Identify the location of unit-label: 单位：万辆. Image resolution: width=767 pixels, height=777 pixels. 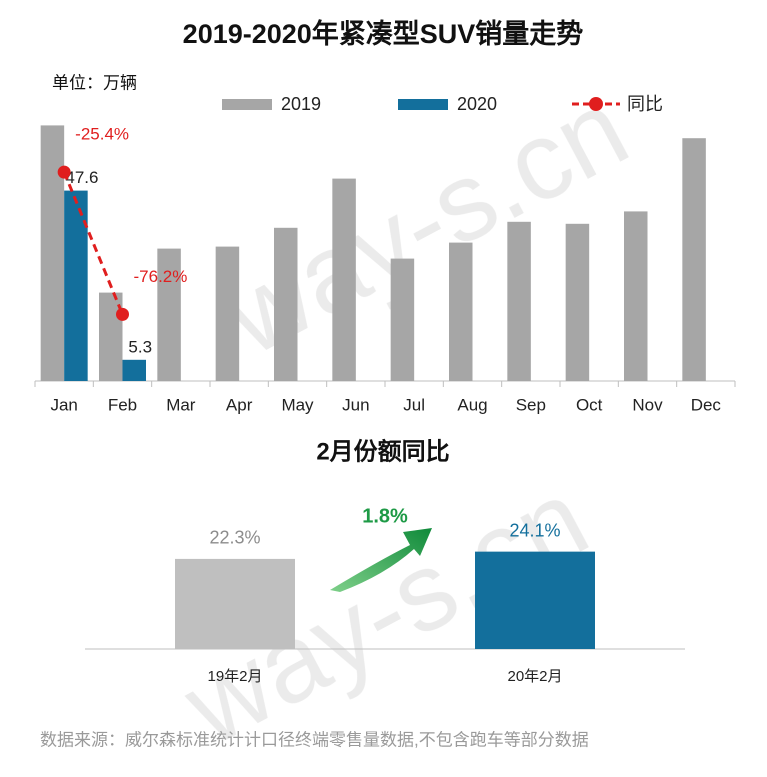
(94, 82).